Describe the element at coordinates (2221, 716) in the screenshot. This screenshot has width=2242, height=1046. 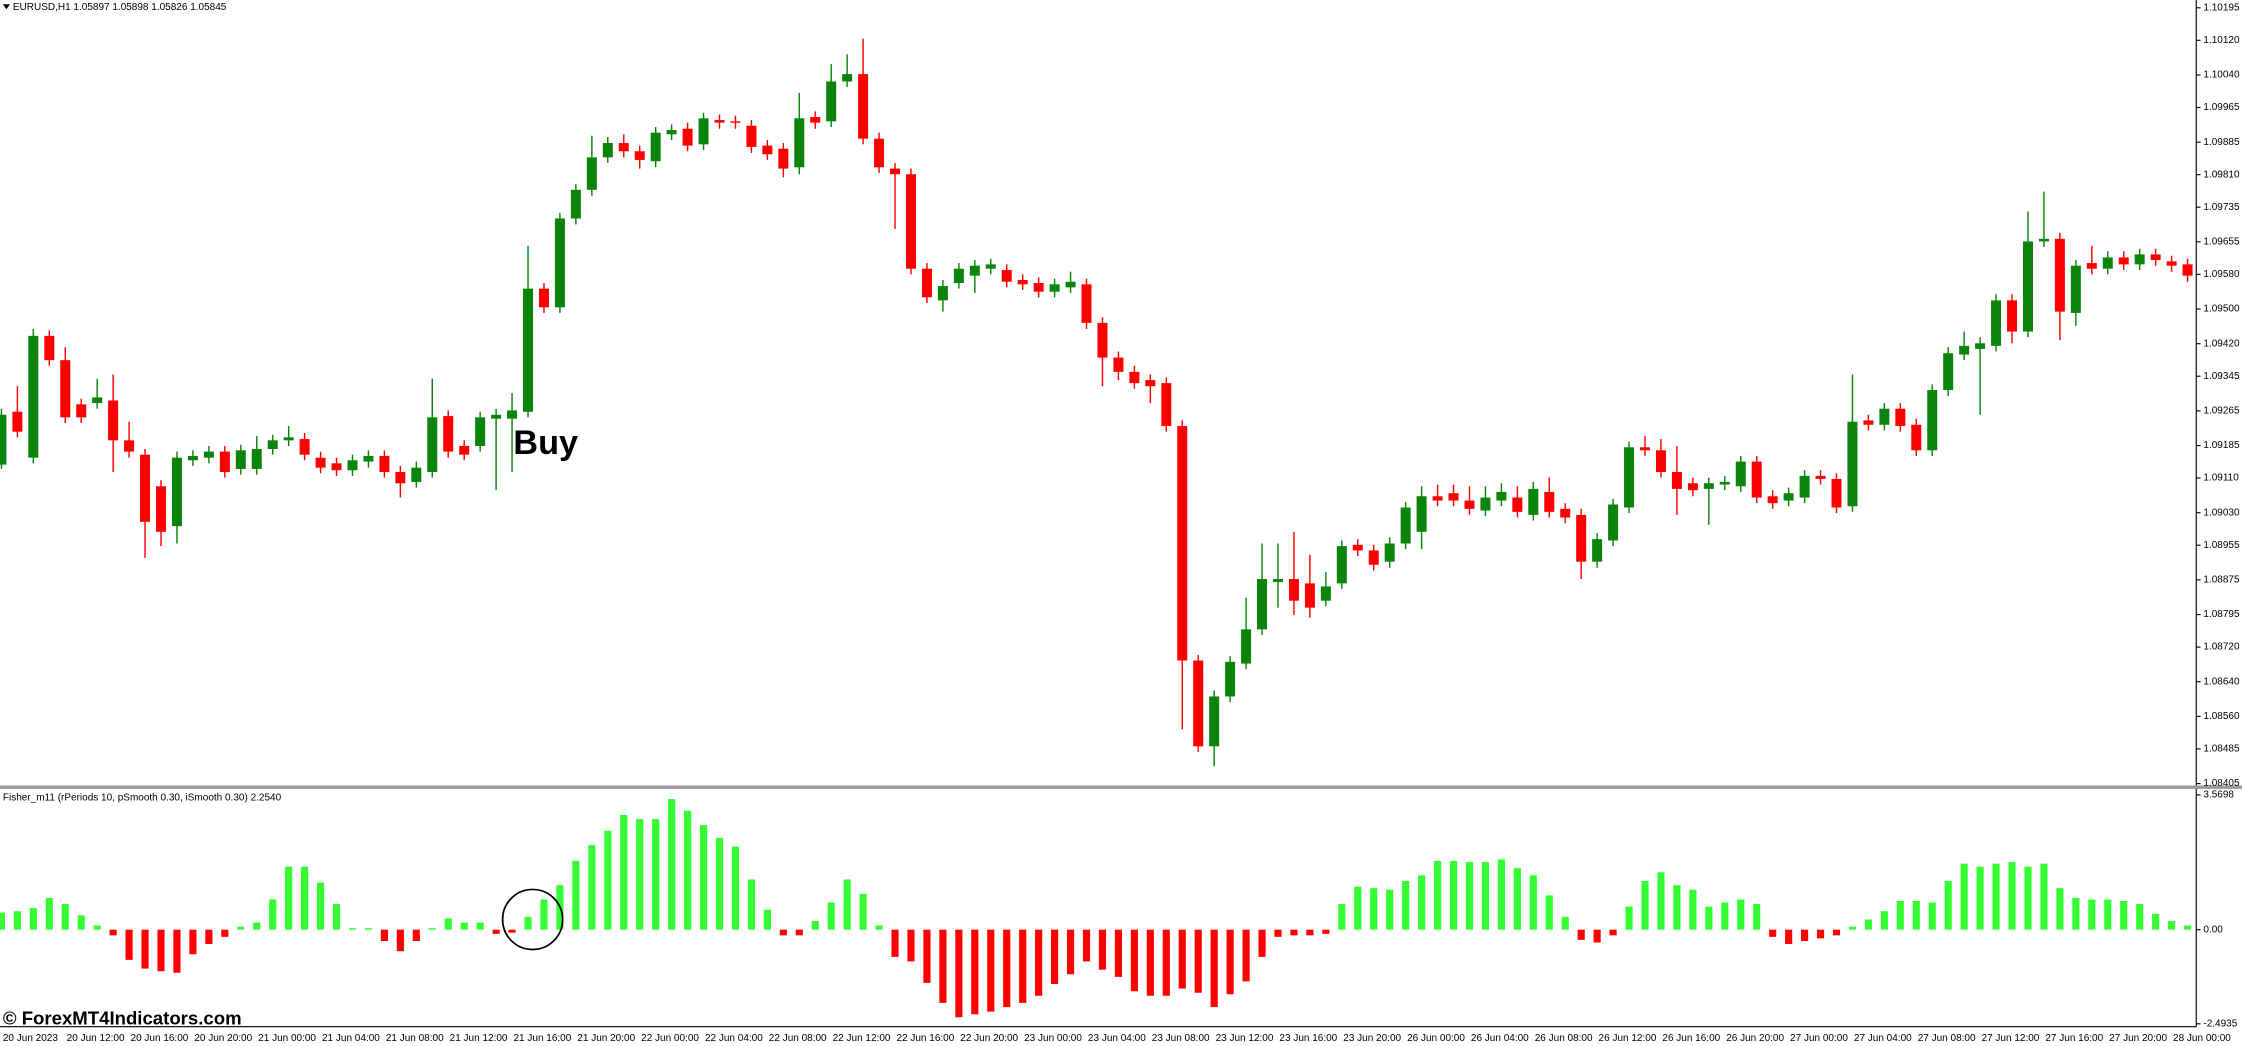
I see `y-tick-label: 1.08560` at that location.